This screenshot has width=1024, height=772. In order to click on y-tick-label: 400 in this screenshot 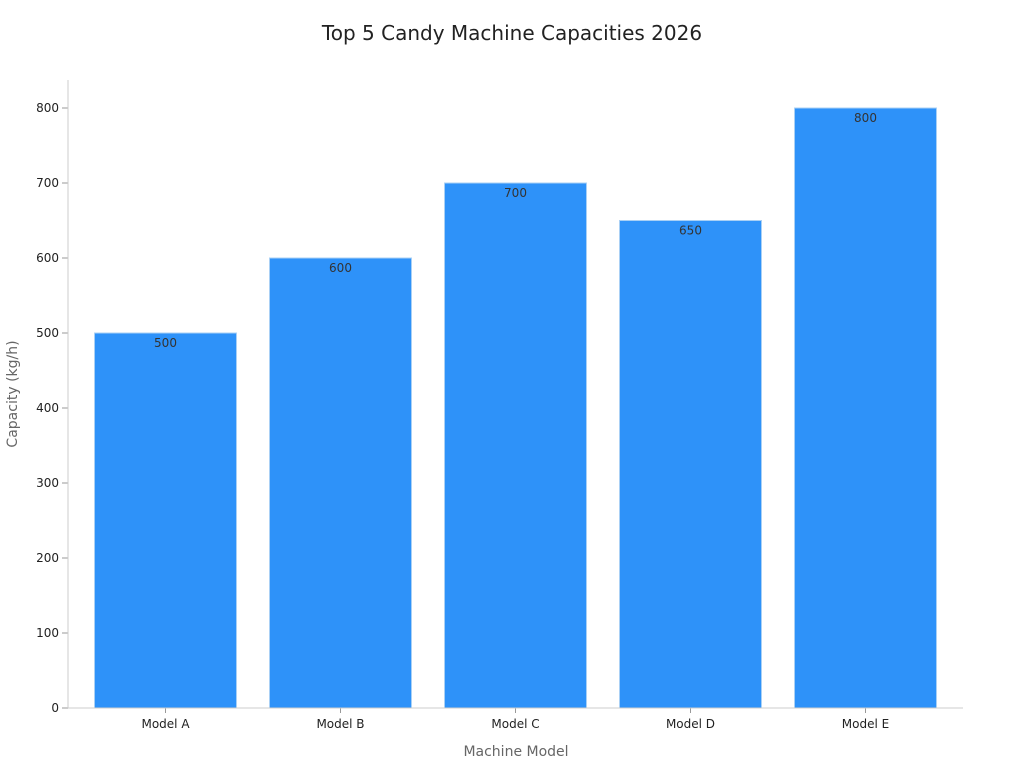, I will do `click(47, 408)`.